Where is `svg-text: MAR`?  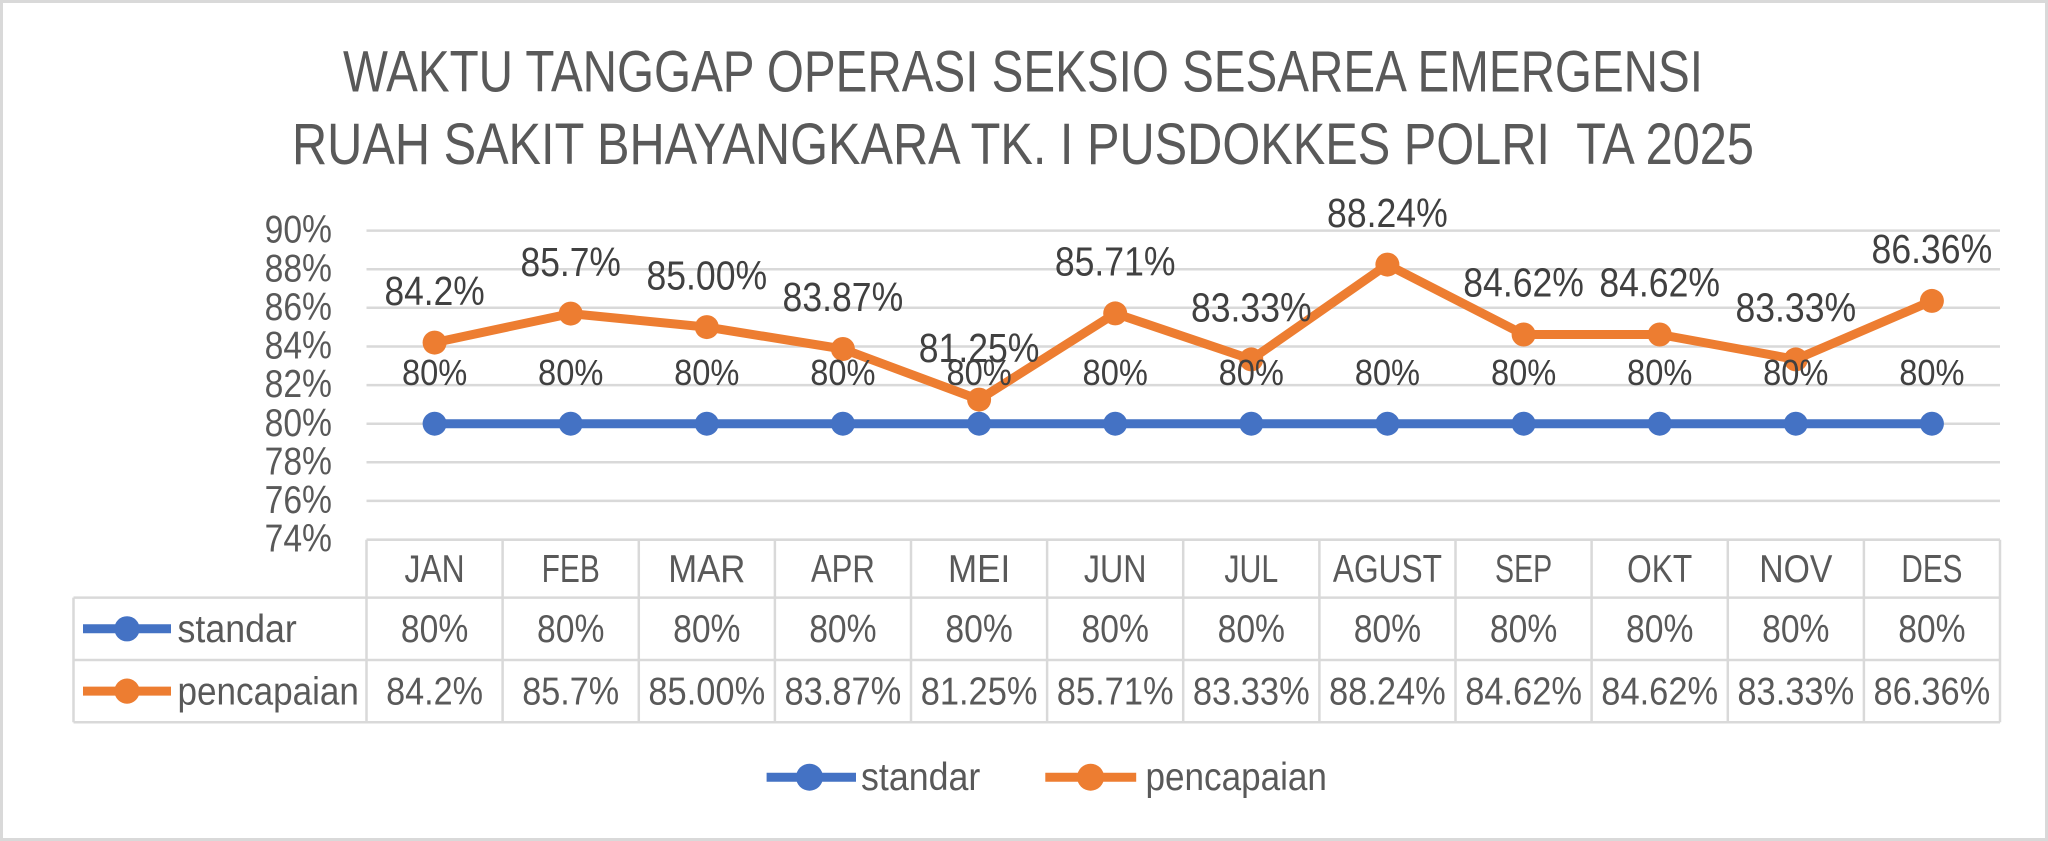
svg-text: MAR is located at coordinates (706, 569).